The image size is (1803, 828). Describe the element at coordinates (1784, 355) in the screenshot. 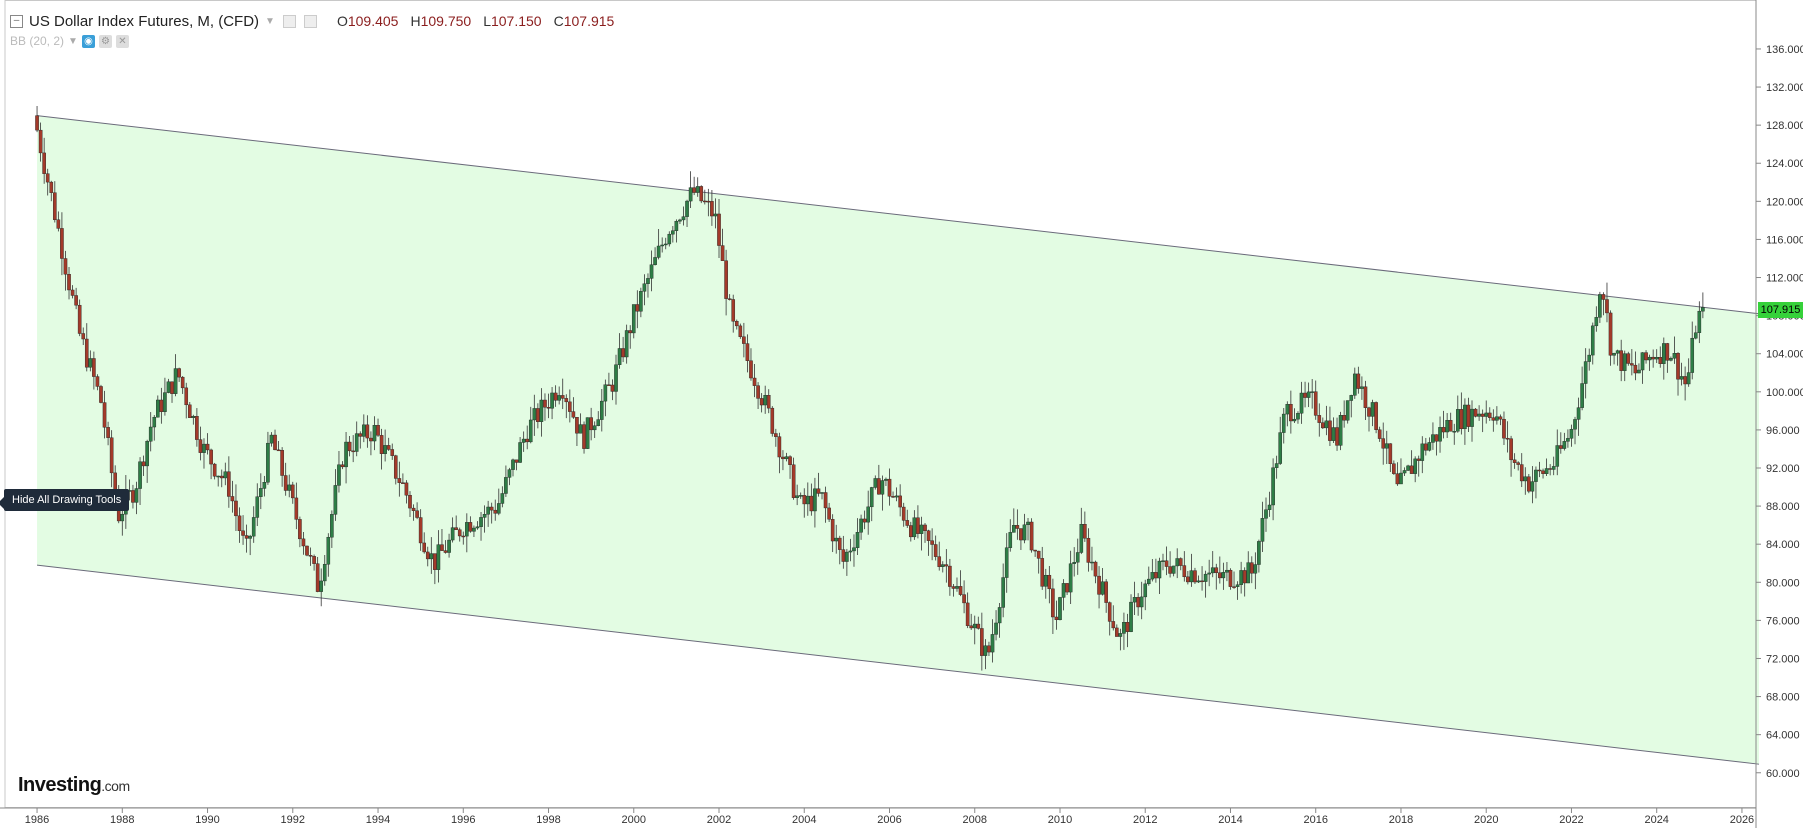

I see `y-tick-label: 104.000` at that location.